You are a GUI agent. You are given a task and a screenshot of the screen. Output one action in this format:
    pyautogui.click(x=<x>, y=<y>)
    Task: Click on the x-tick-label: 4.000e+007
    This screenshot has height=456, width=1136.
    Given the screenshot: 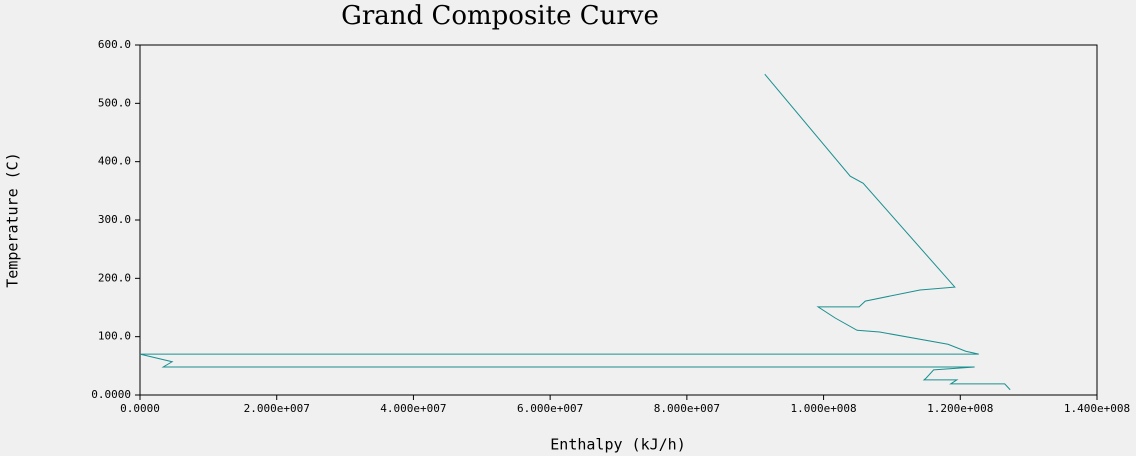 What is the action you would take?
    pyautogui.click(x=413, y=408)
    